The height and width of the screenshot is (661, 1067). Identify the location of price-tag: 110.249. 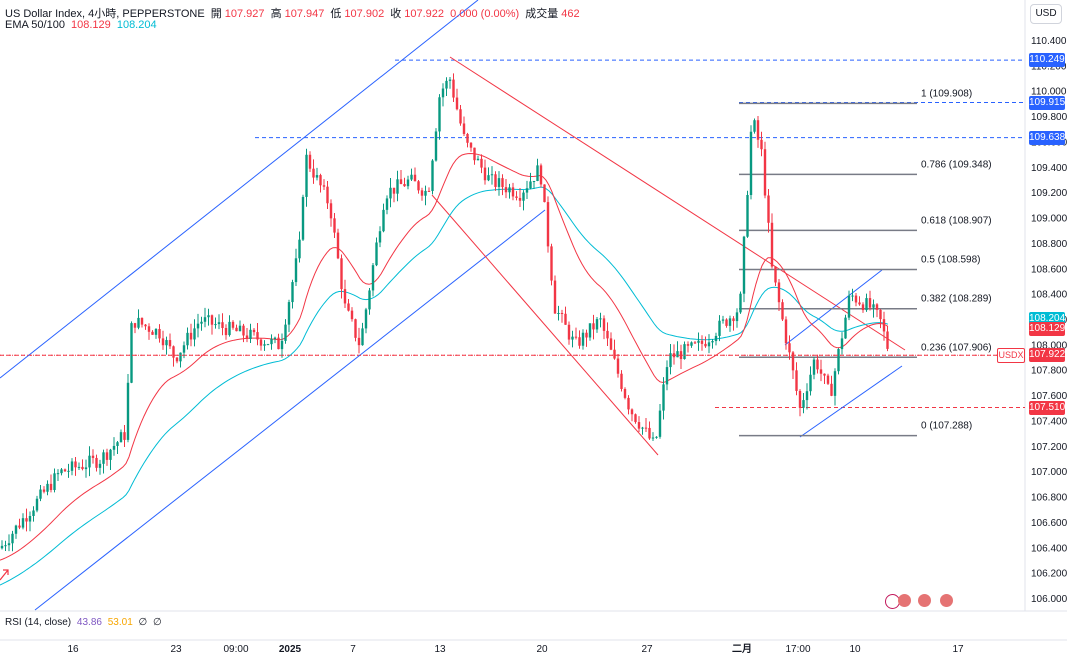
(1047, 60).